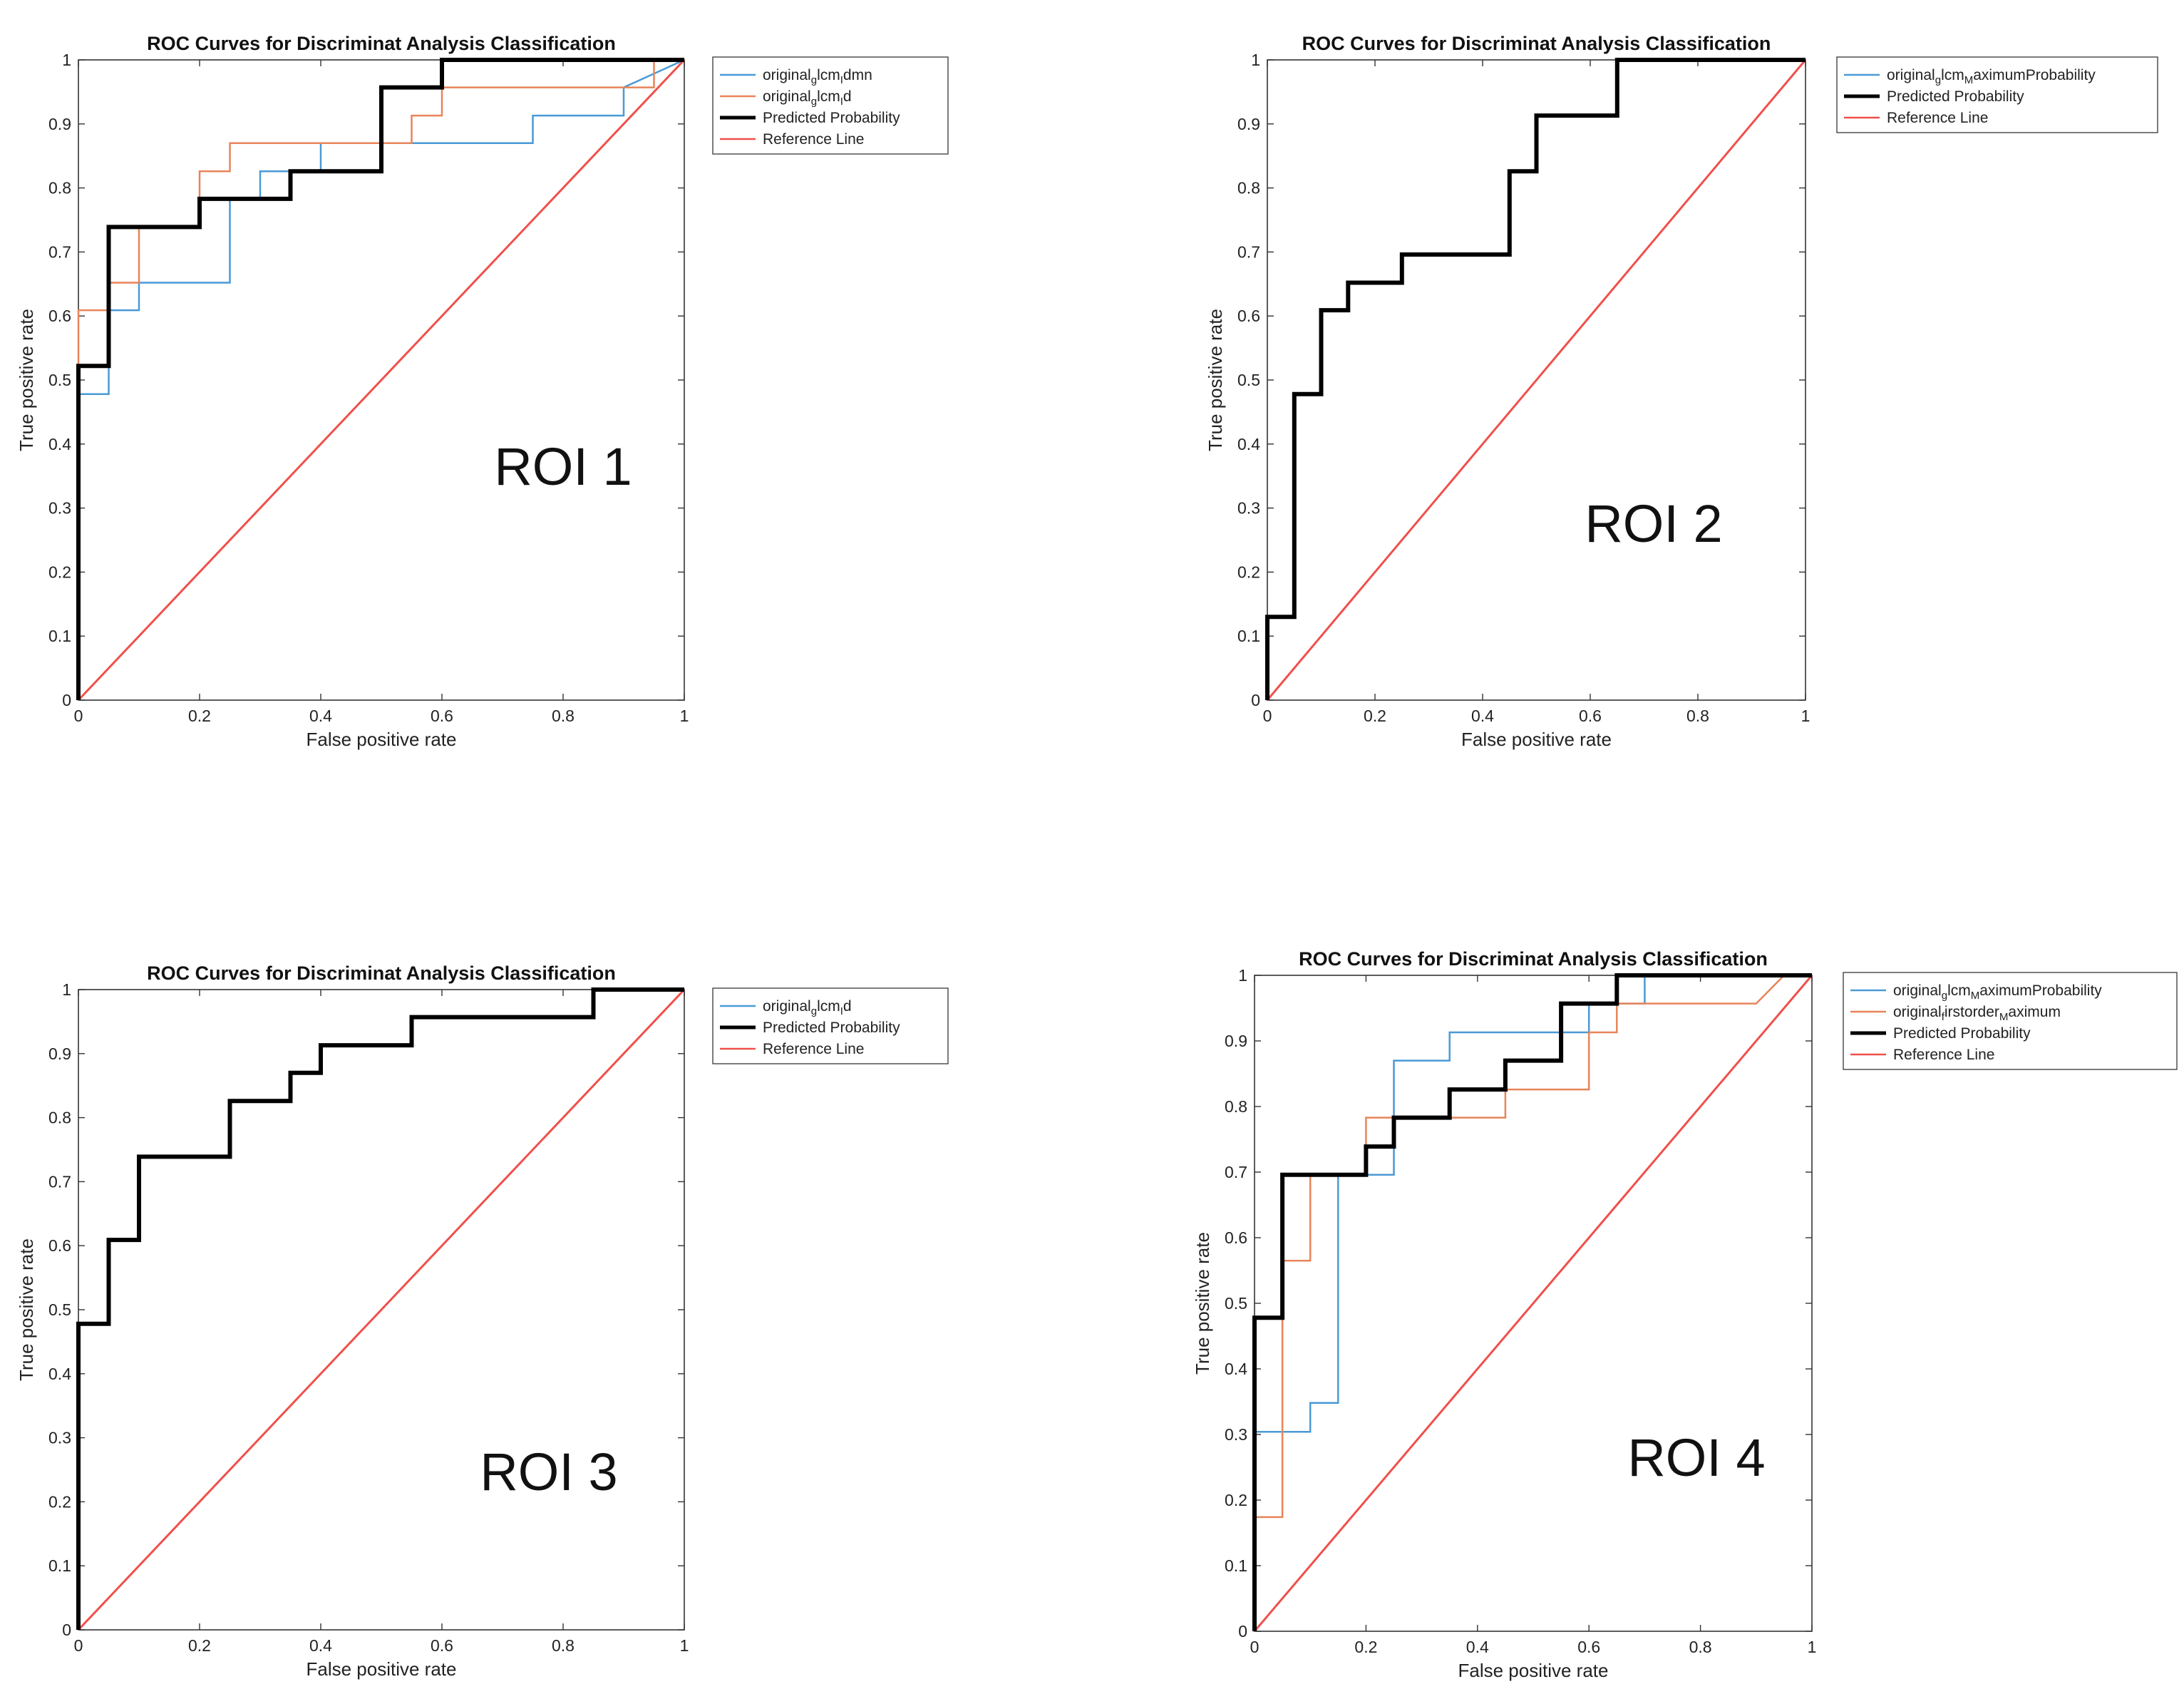  What do you see at coordinates (807, 98) in the screenshot?
I see `legend-entry: originalglcmId` at bounding box center [807, 98].